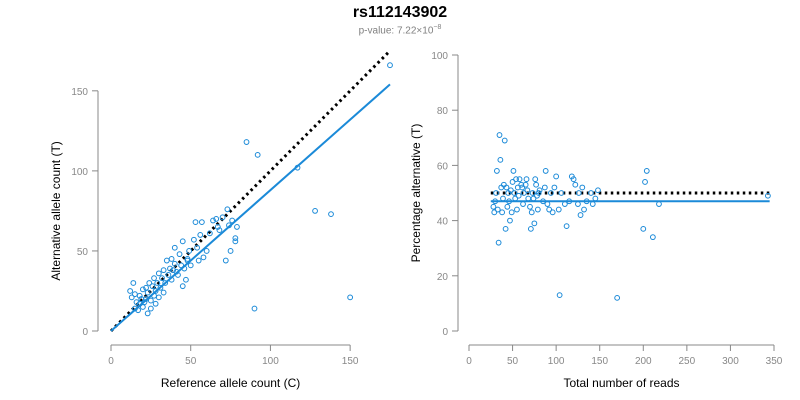  Describe the element at coordinates (230, 383) in the screenshot. I see `x-axis-title: Reference allele count (C)` at that location.